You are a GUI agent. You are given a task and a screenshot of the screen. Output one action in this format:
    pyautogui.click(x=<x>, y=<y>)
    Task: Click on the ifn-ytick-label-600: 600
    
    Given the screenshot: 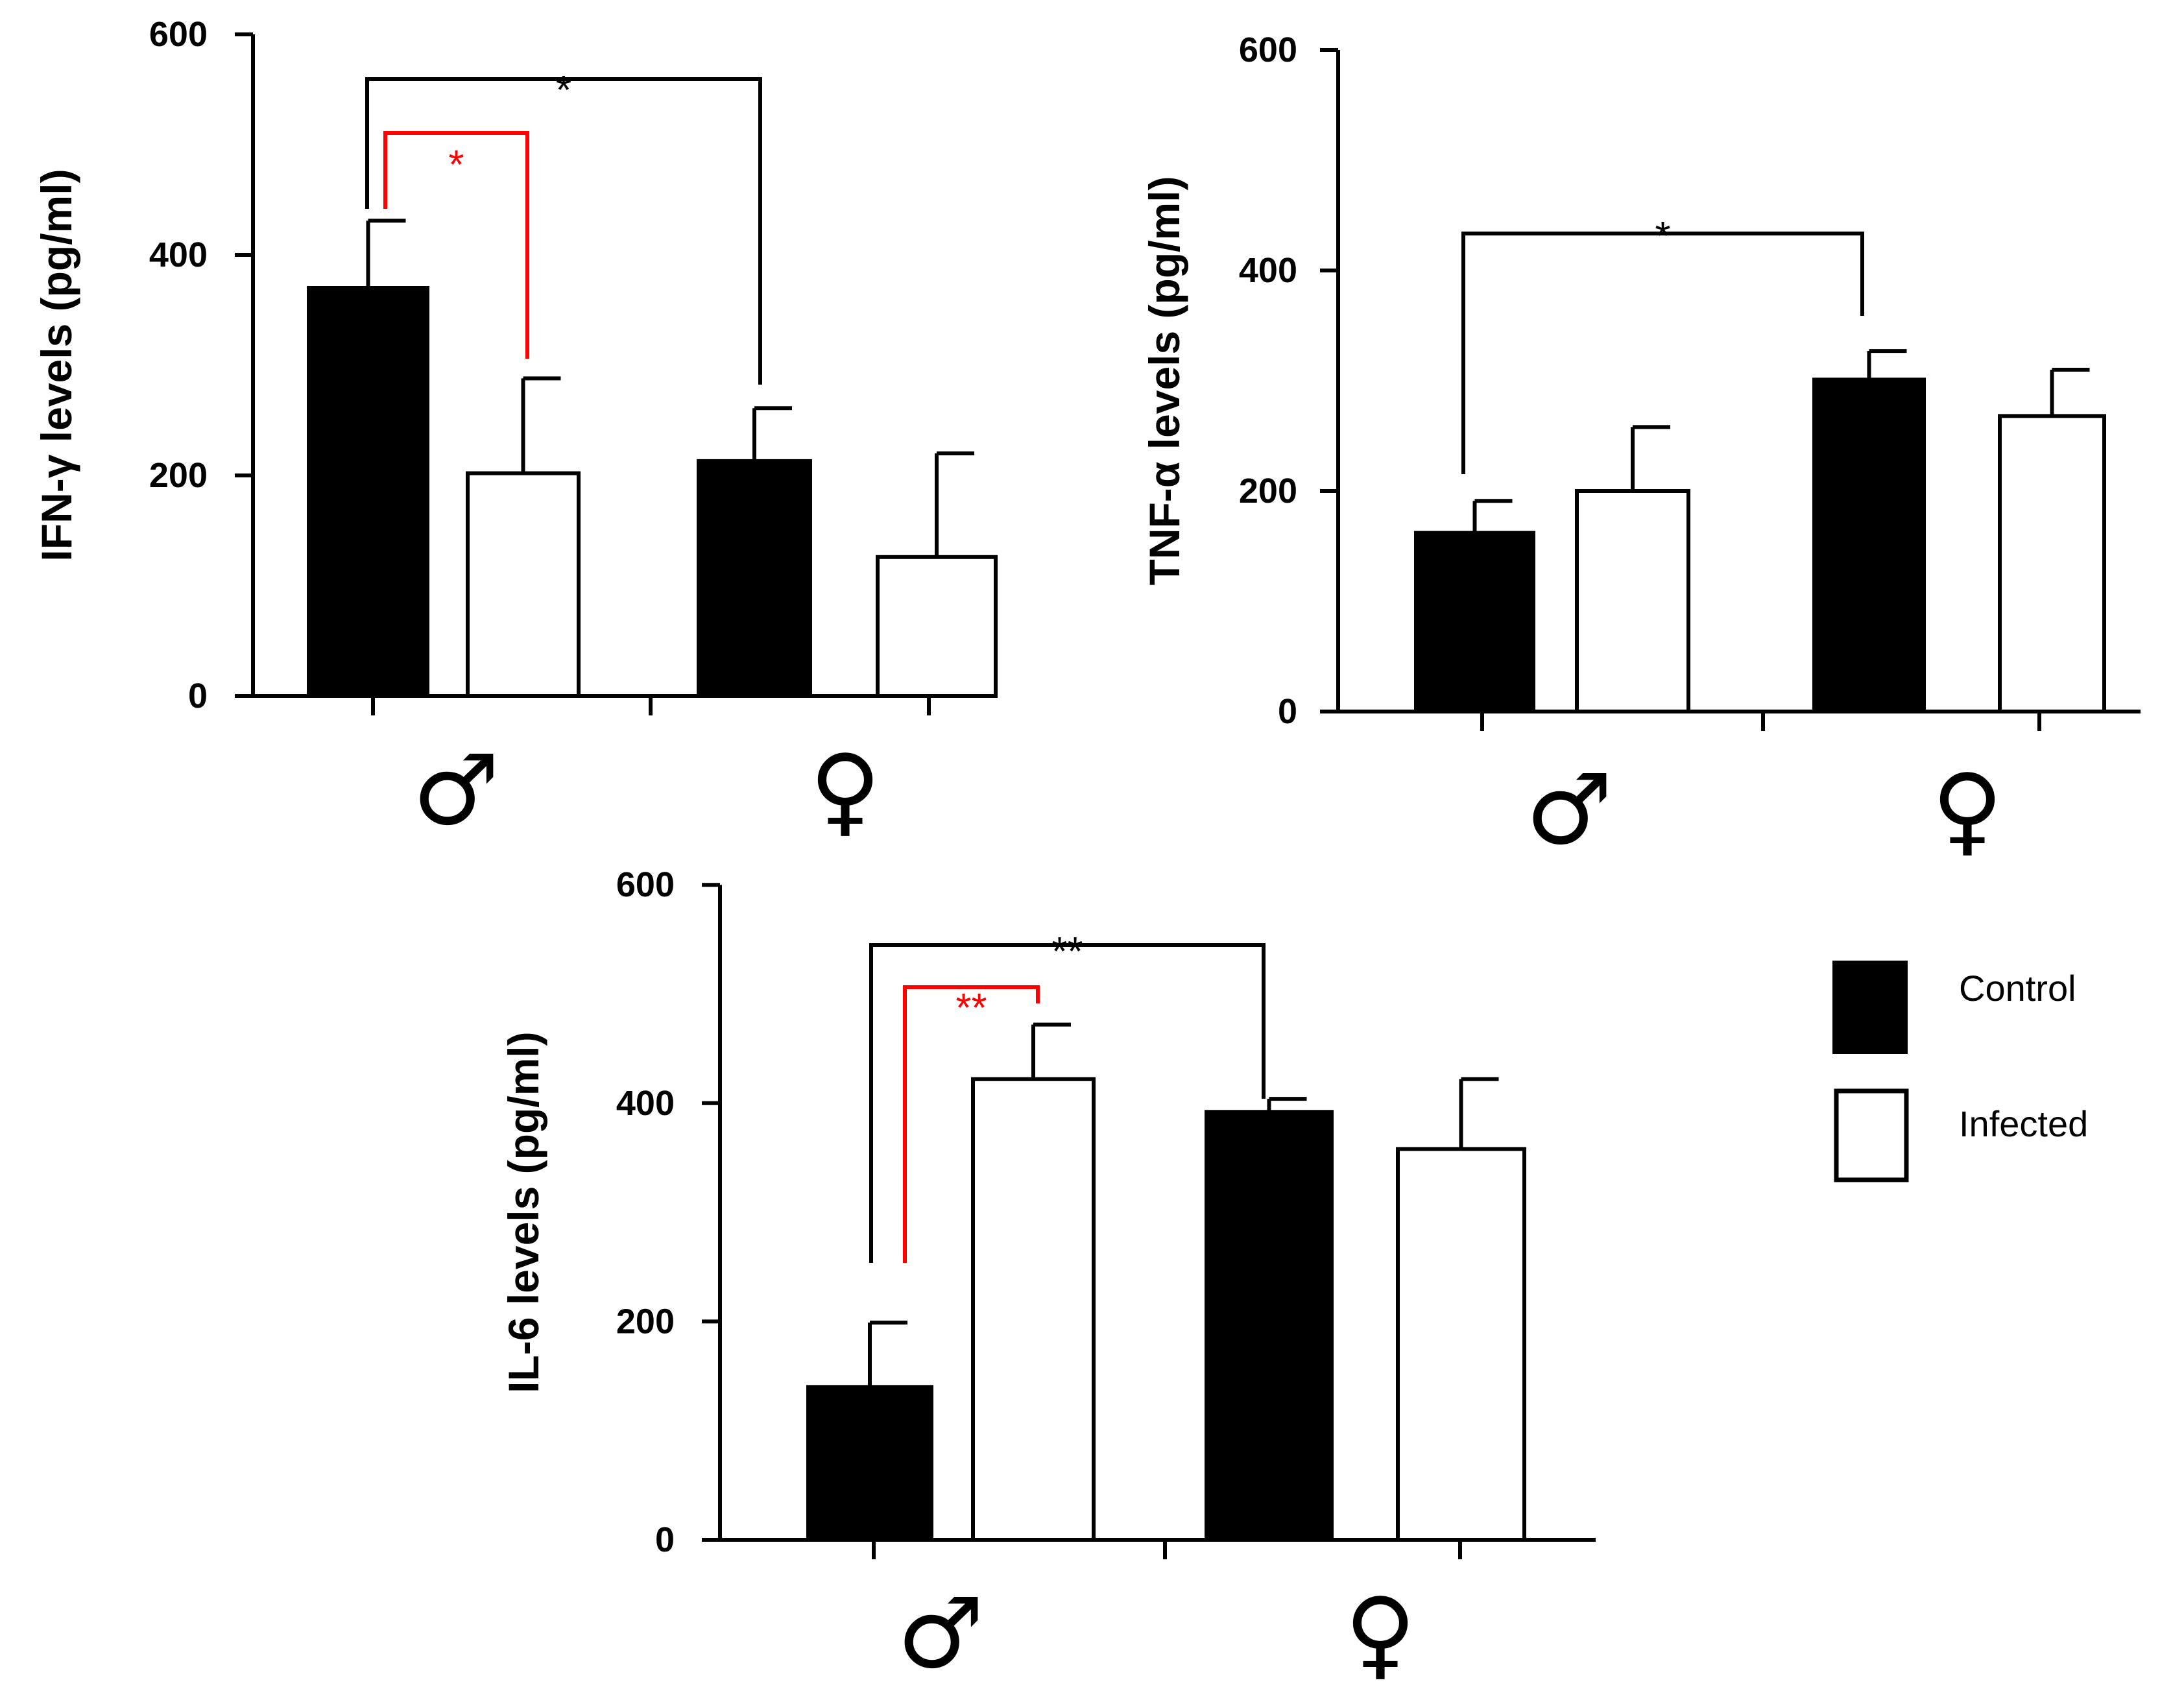 What is the action you would take?
    pyautogui.click(x=178, y=34)
    